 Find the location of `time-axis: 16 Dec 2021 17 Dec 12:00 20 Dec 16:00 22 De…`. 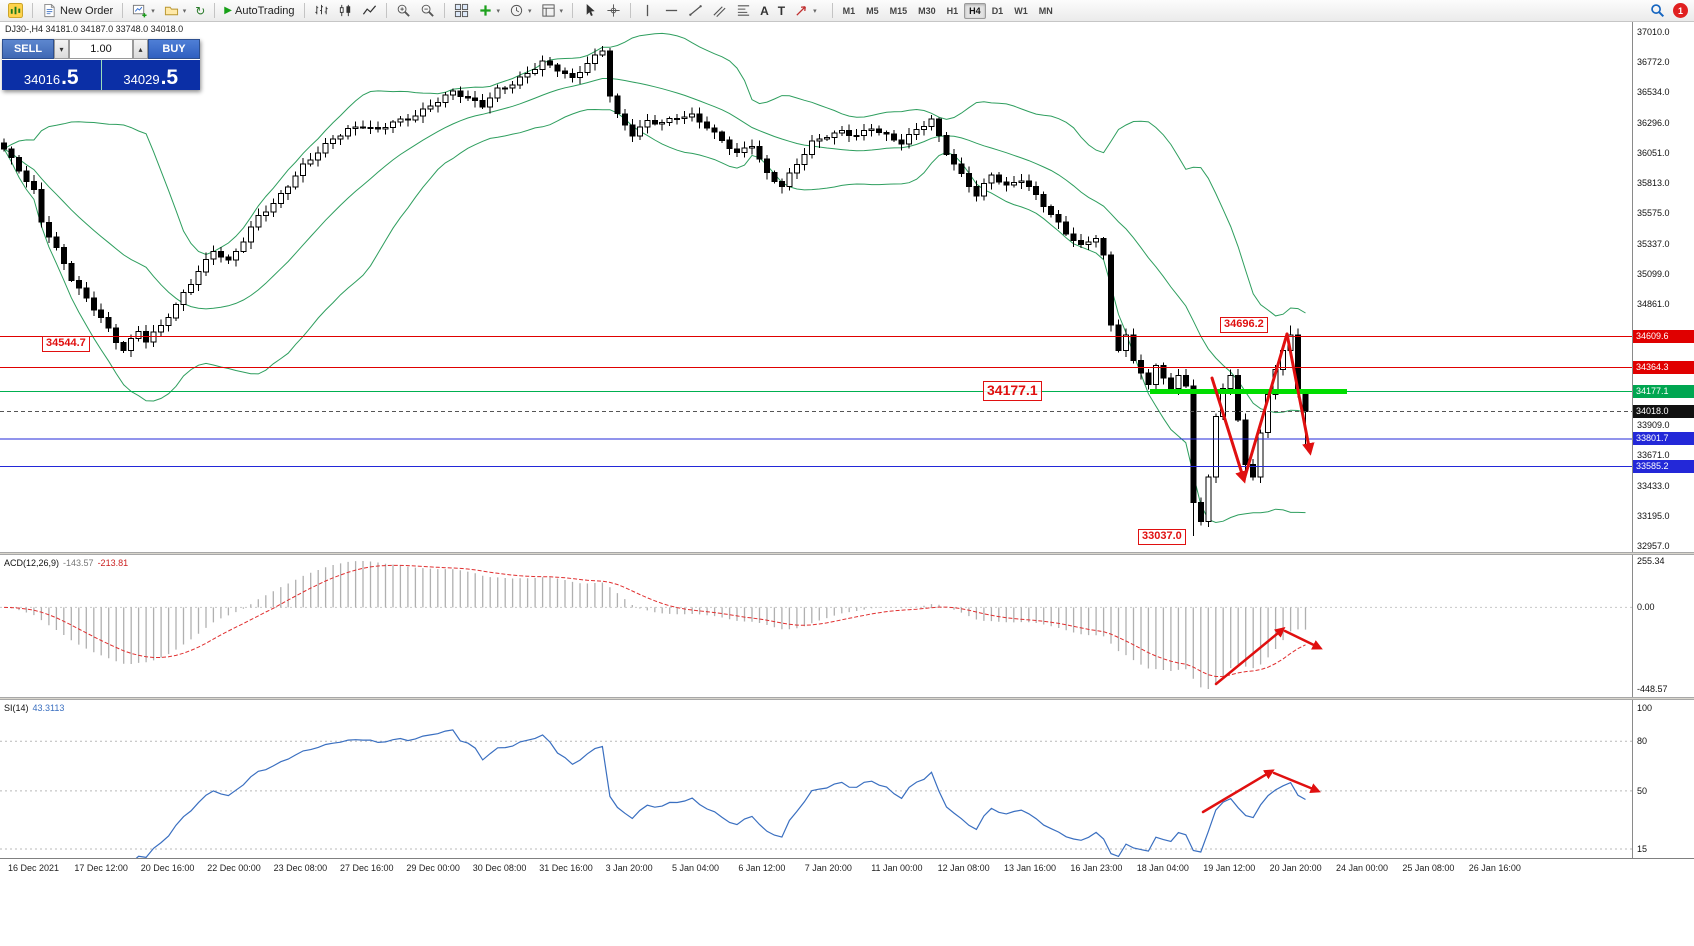

time-axis: 16 Dec 2021 17 Dec 12:00 20 Dec 16:00 22 De… is located at coordinates (847, 869).